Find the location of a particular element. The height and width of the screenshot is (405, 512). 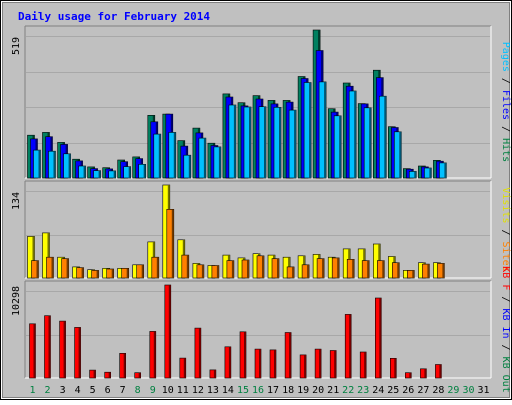

x-tick-label-day-17: 17 is located at coordinates (273, 390).